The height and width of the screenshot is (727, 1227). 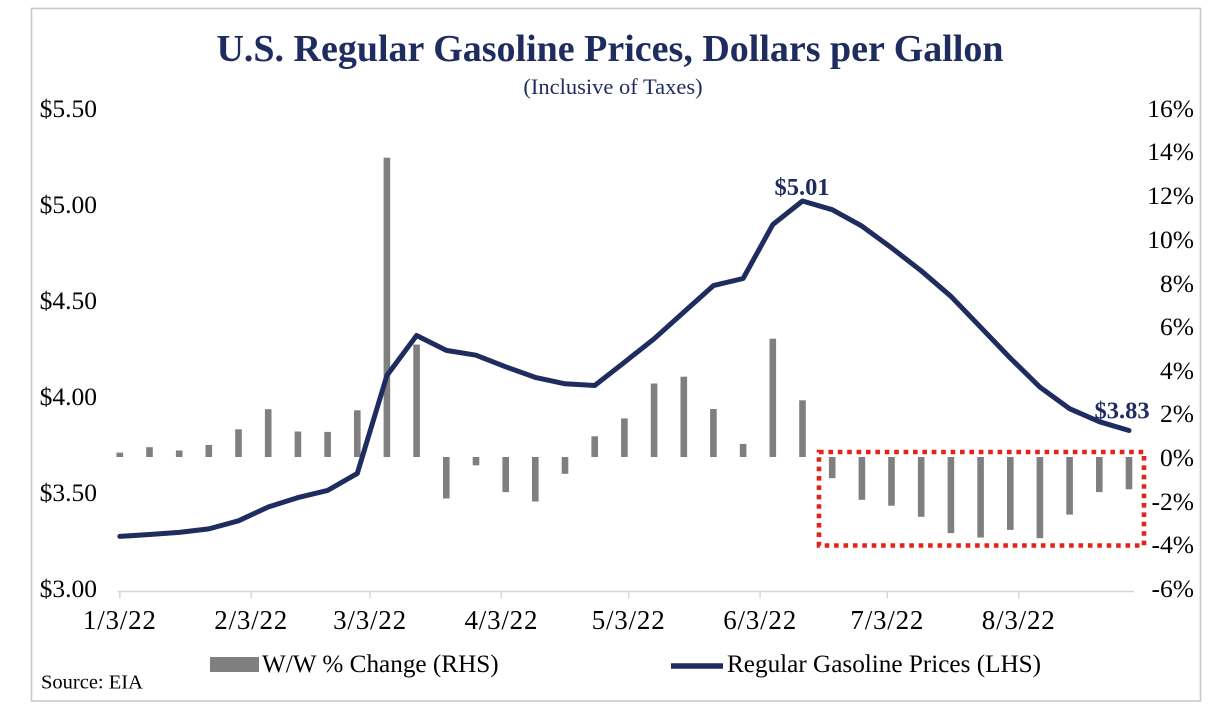 What do you see at coordinates (1177, 370) in the screenshot?
I see `svg-text: 4%` at bounding box center [1177, 370].